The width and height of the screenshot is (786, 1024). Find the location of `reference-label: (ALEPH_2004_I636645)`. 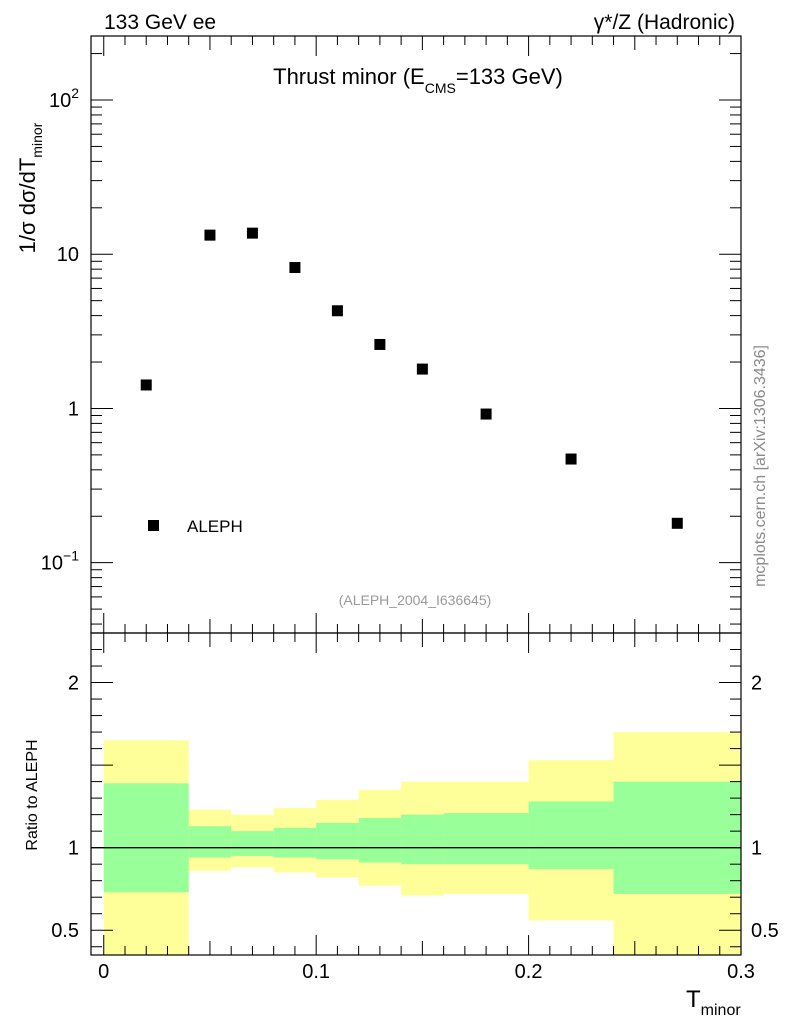

reference-label: (ALEPH_2004_I636645) is located at coordinates (415, 600).